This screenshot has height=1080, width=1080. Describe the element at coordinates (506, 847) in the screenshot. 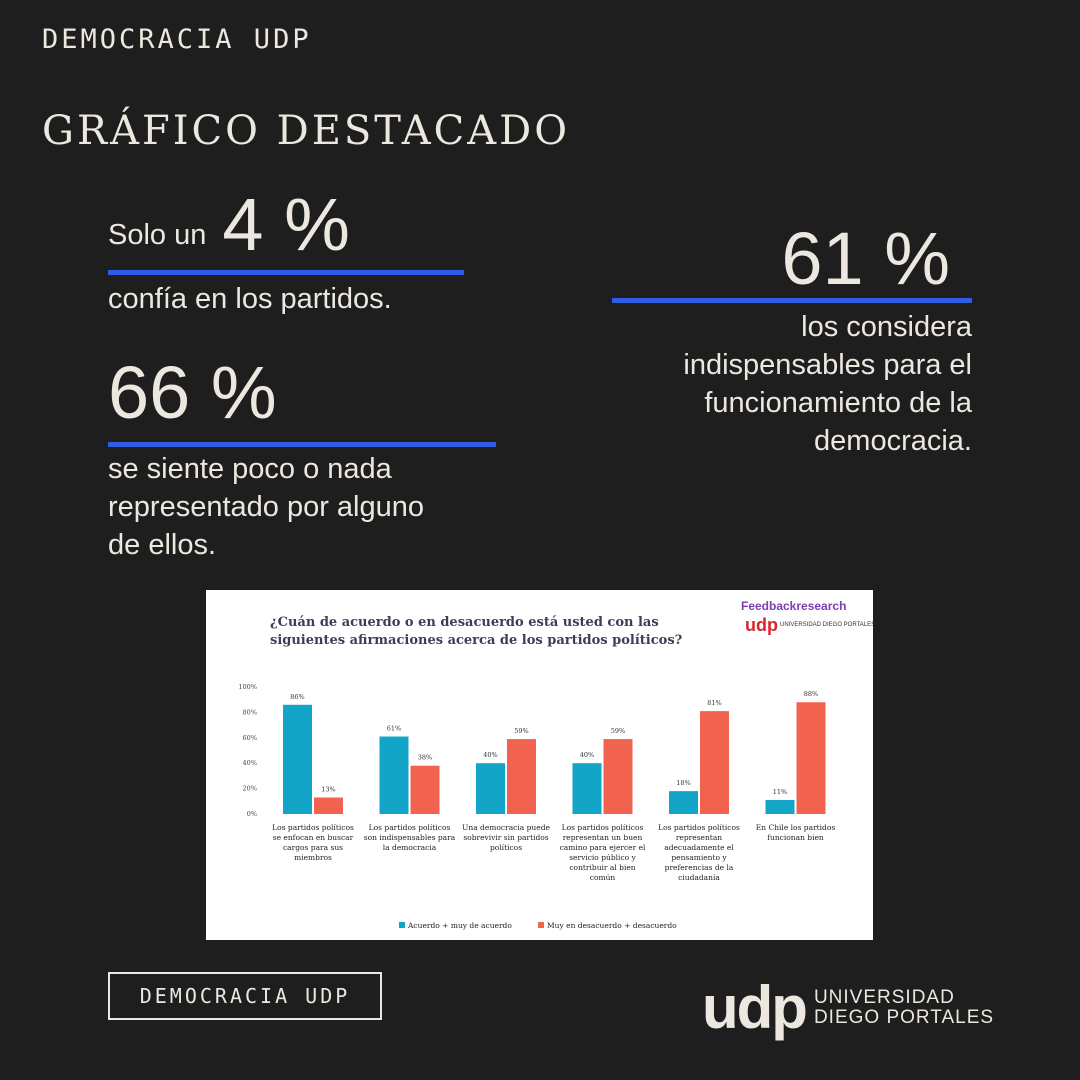

I see `category-label: políticos` at that location.